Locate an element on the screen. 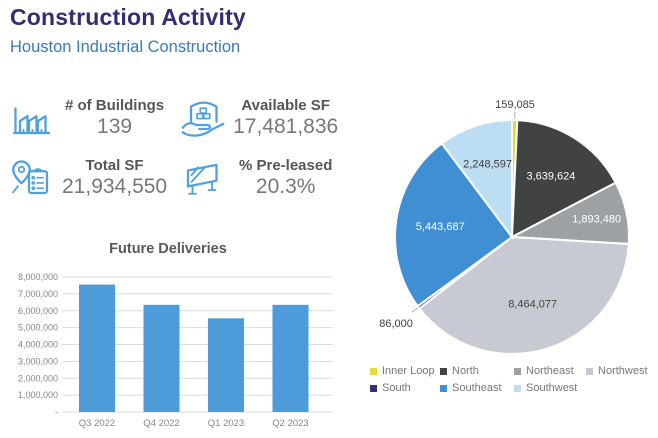 Image resolution: width=658 pixels, height=438 pixels. page-title: Construction Activity is located at coordinates (128, 17).